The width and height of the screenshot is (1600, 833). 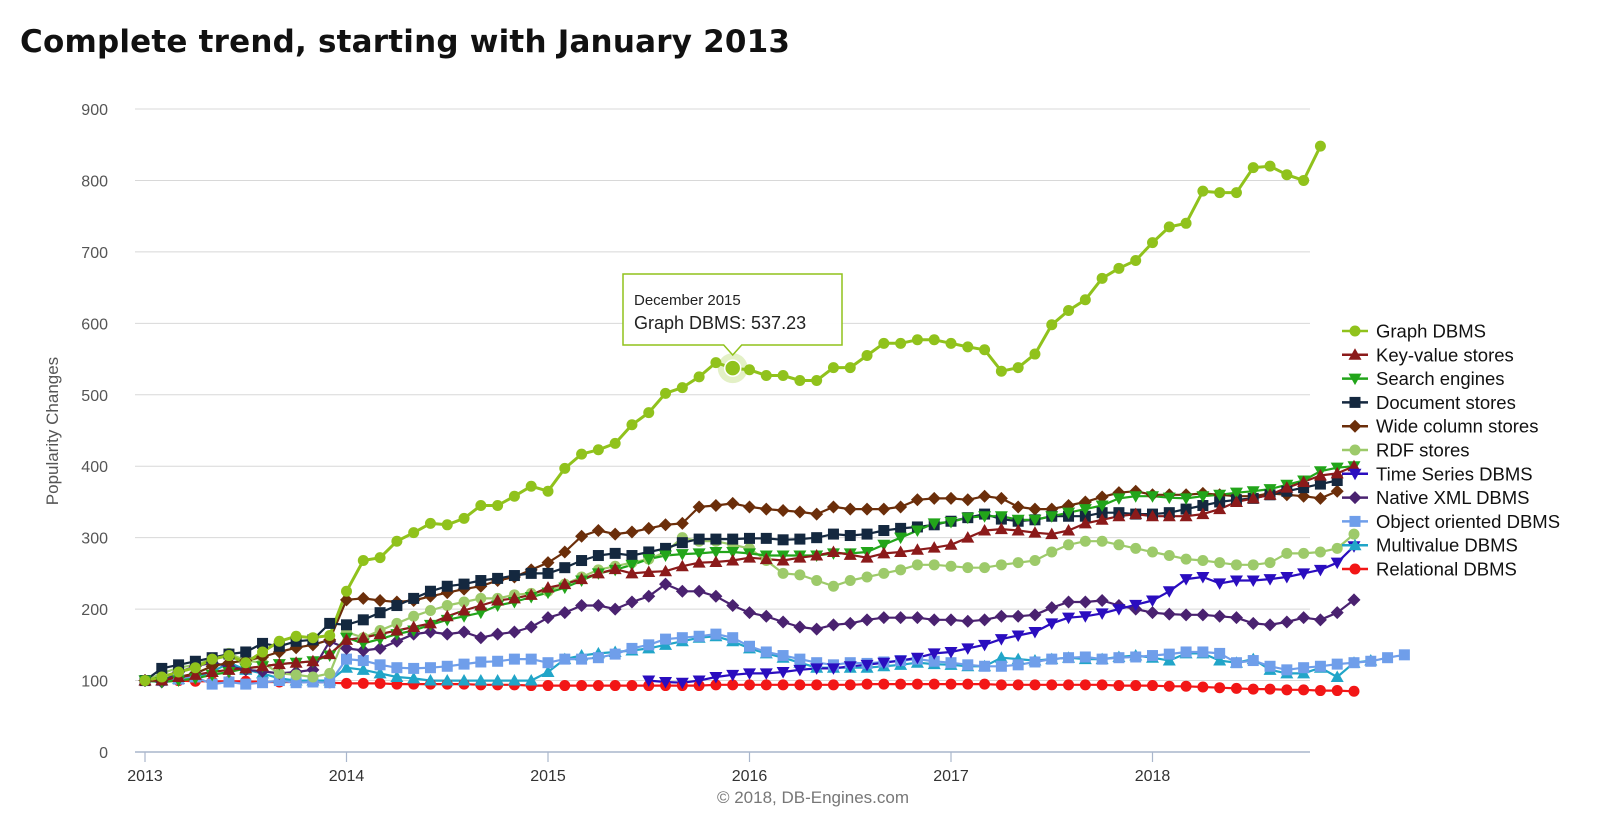 What do you see at coordinates (813, 797) in the screenshot?
I see `credit-text: © 2018, DB-Engines.com` at bounding box center [813, 797].